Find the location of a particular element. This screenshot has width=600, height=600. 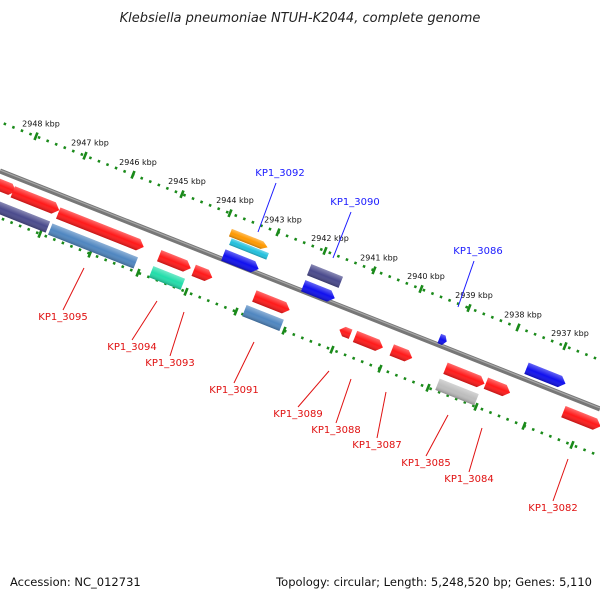

scale-label: 2939 kbp is located at coordinates (474, 295).